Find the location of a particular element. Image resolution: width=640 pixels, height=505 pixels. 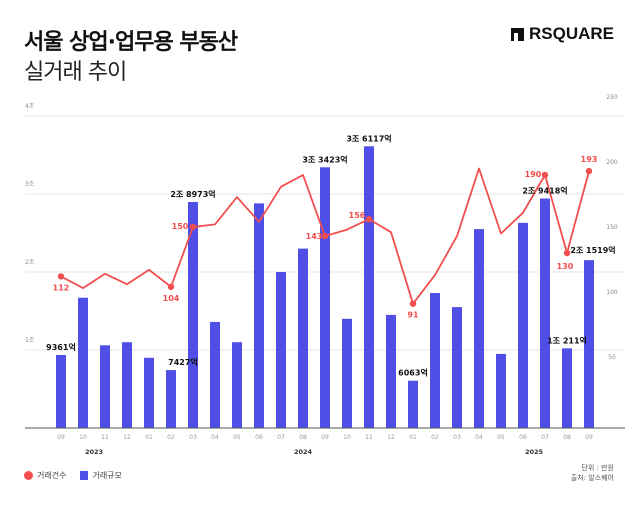

bar-data-label: 2조 1519억 is located at coordinates (592, 250).